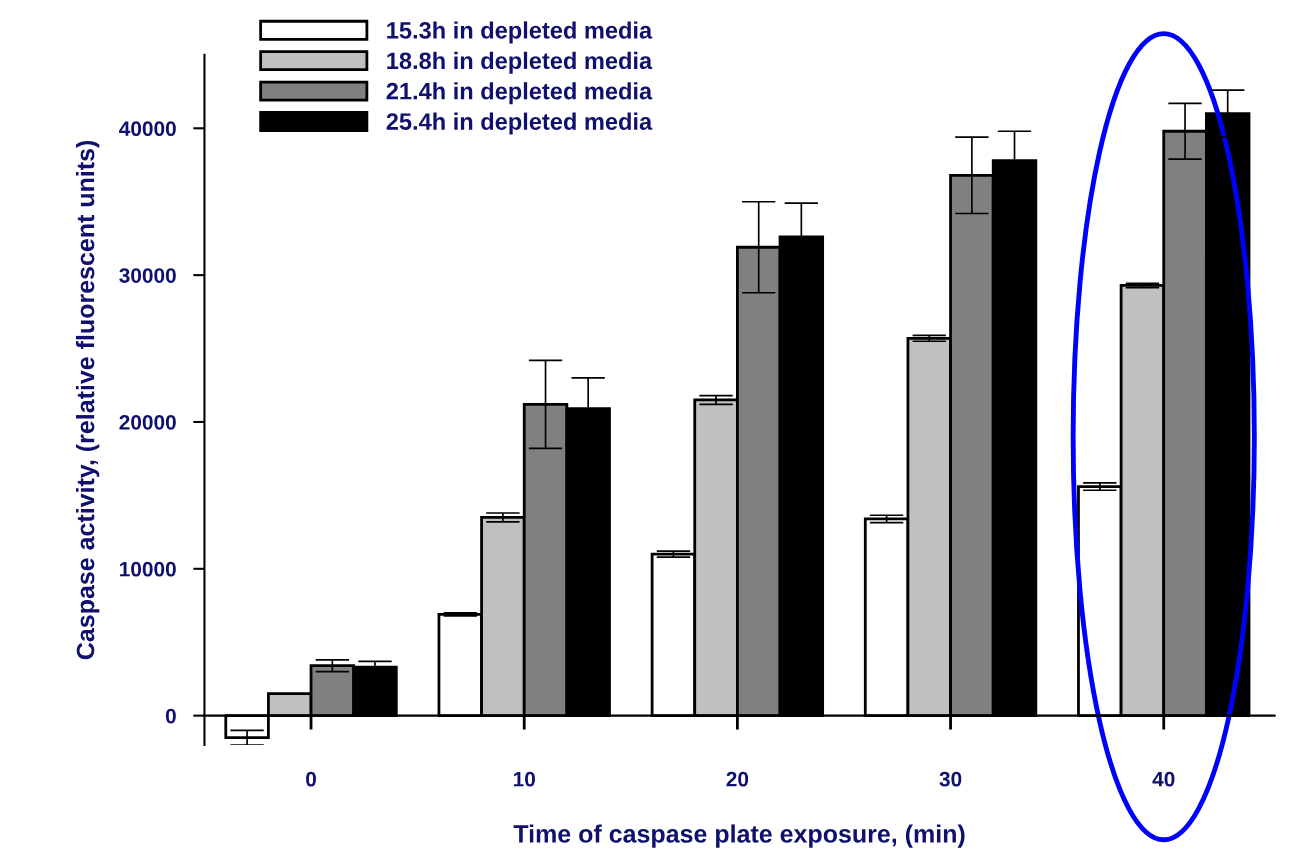  Describe the element at coordinates (147, 422) in the screenshot. I see `y-tick-label: 20000` at that location.